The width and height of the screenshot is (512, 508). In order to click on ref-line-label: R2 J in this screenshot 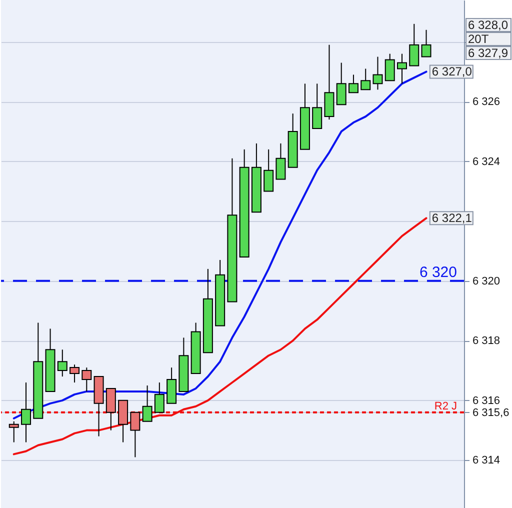, I will do `click(445, 406)`.